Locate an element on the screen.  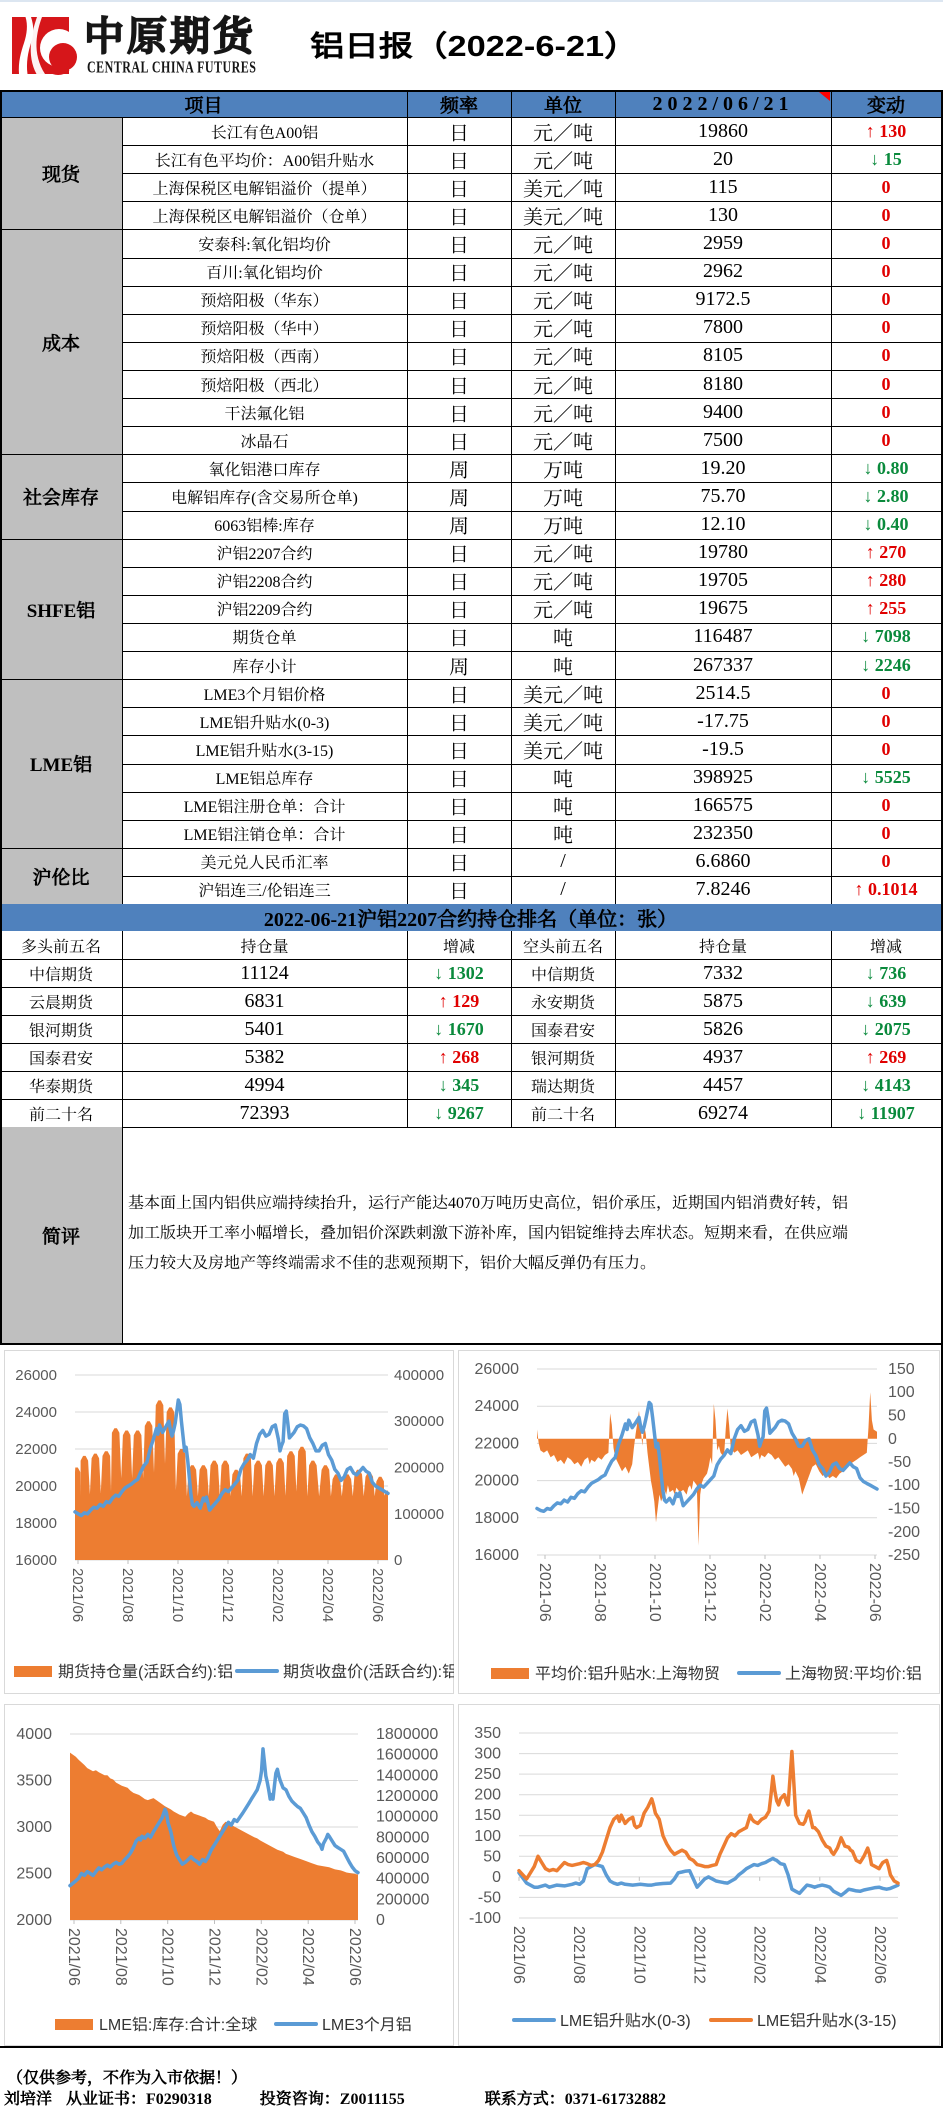
svg-text: 平均价:铝升贴水:上海物贸 is located at coordinates (627, 1674).